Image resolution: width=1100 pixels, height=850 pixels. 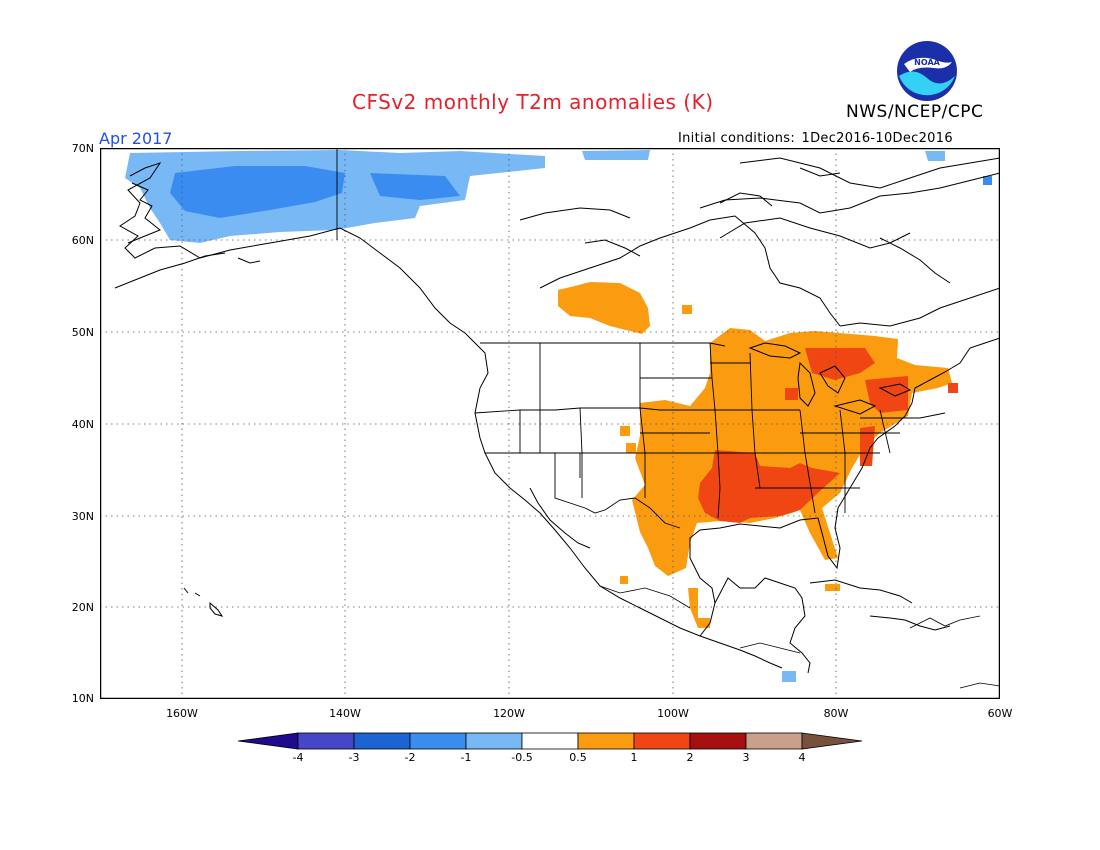 I want to click on colorbar-label: 3, so click(x=746, y=757).